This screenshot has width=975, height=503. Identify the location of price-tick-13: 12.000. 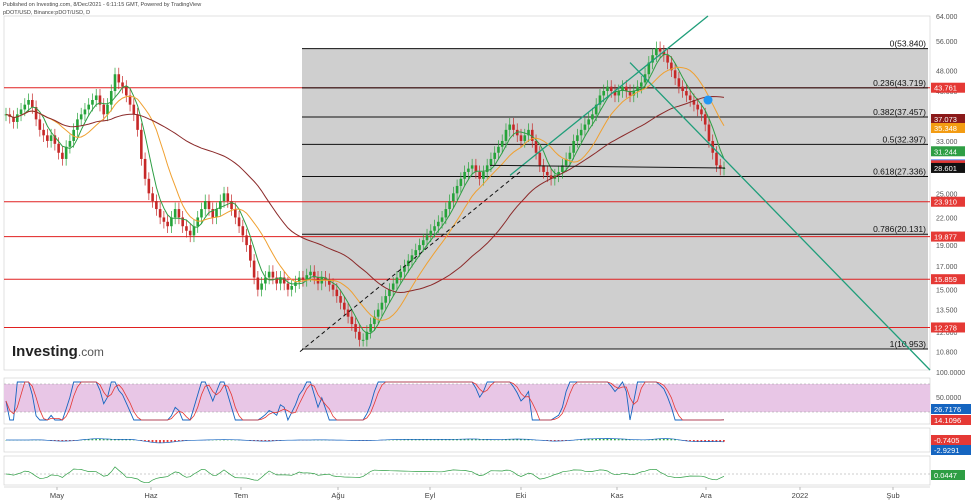
(947, 333).